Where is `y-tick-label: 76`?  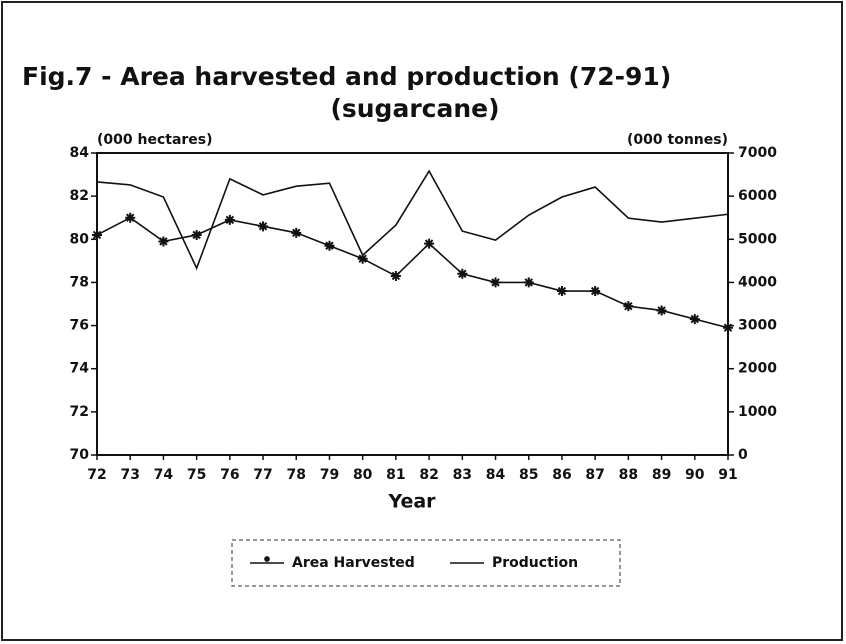 y-tick-label: 76 is located at coordinates (79, 326).